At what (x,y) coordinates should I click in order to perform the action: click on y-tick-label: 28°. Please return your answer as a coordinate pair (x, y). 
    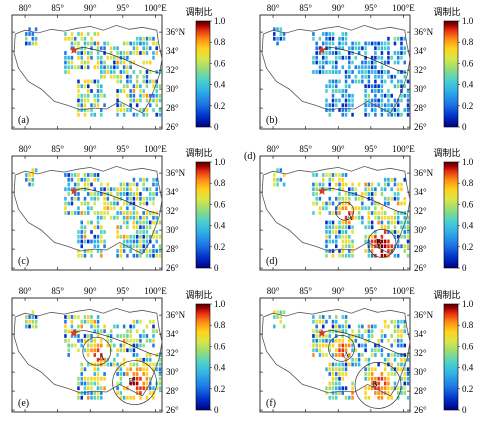
    Looking at the image, I should click on (420, 108).